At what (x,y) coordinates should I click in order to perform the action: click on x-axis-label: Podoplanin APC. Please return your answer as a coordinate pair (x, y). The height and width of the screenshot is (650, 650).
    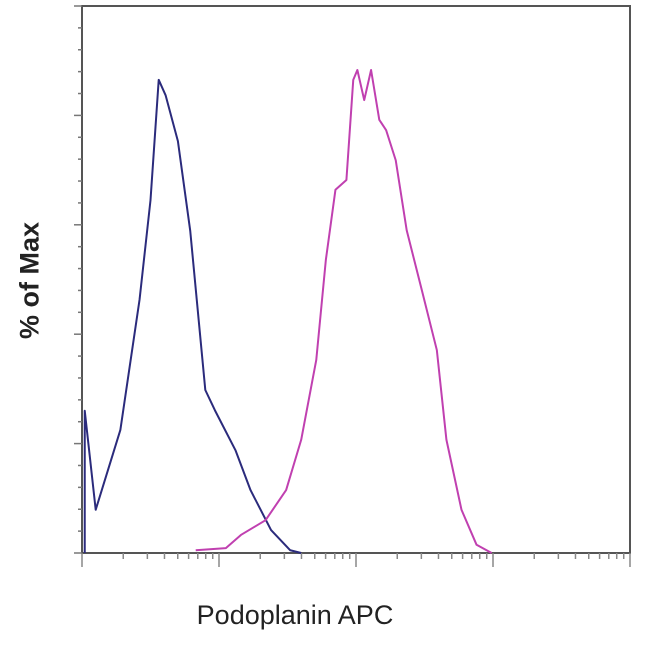
    Looking at the image, I should click on (295, 615).